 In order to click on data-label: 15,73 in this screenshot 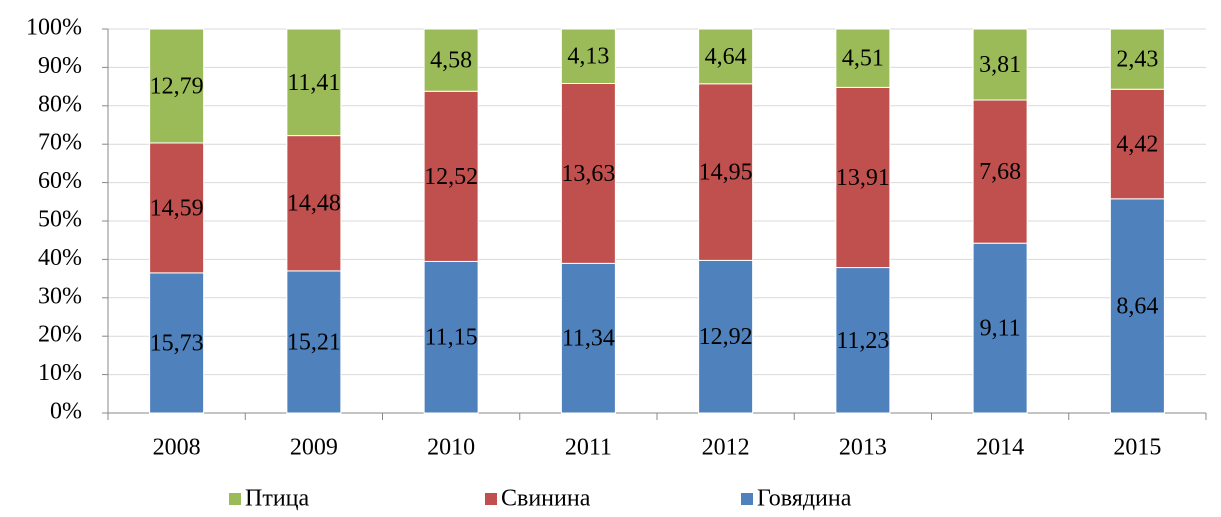, I will do `click(177, 343)`.